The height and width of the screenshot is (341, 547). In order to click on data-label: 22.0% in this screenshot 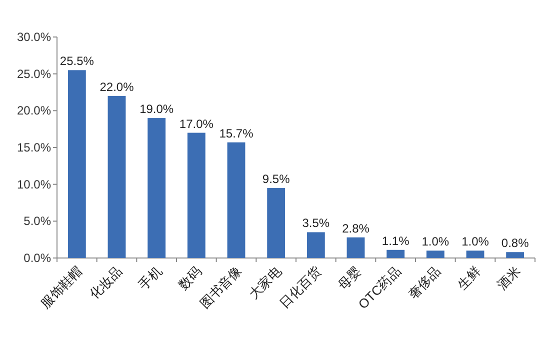, I will do `click(117, 87)`.